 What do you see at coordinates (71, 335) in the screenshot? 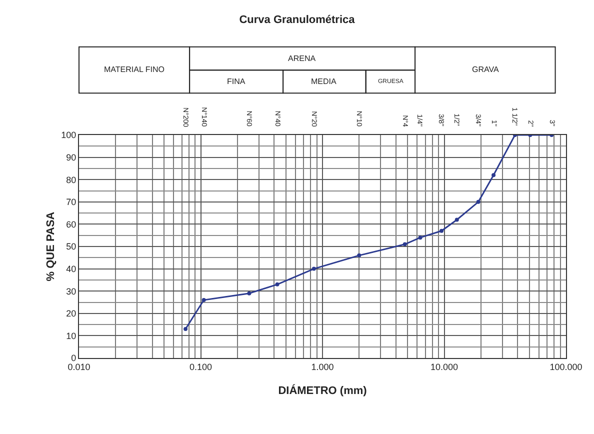
I see `y-tick-label: 10` at bounding box center [71, 335].